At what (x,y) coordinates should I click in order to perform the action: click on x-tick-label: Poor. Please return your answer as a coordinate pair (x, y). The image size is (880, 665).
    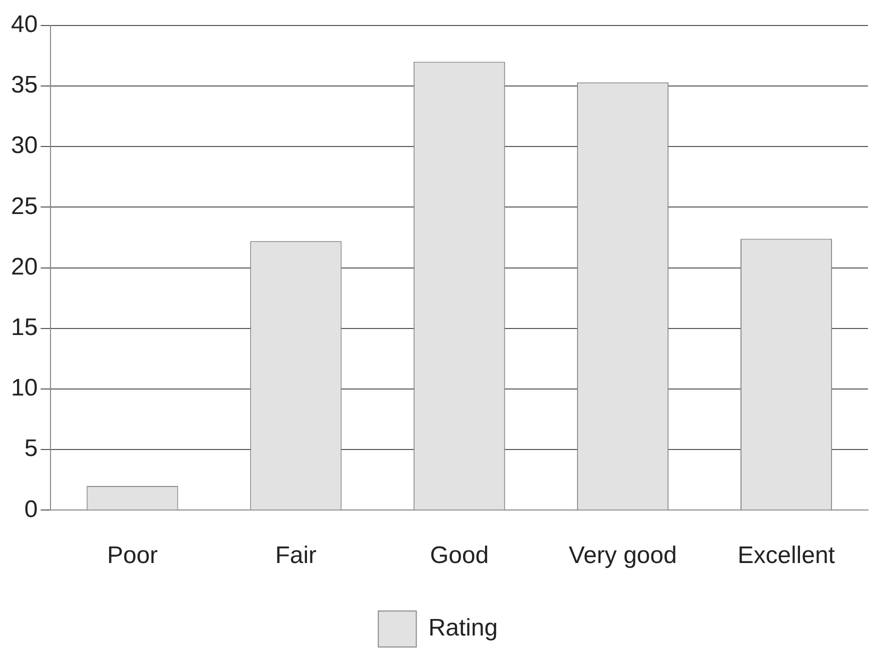
    Looking at the image, I should click on (132, 556).